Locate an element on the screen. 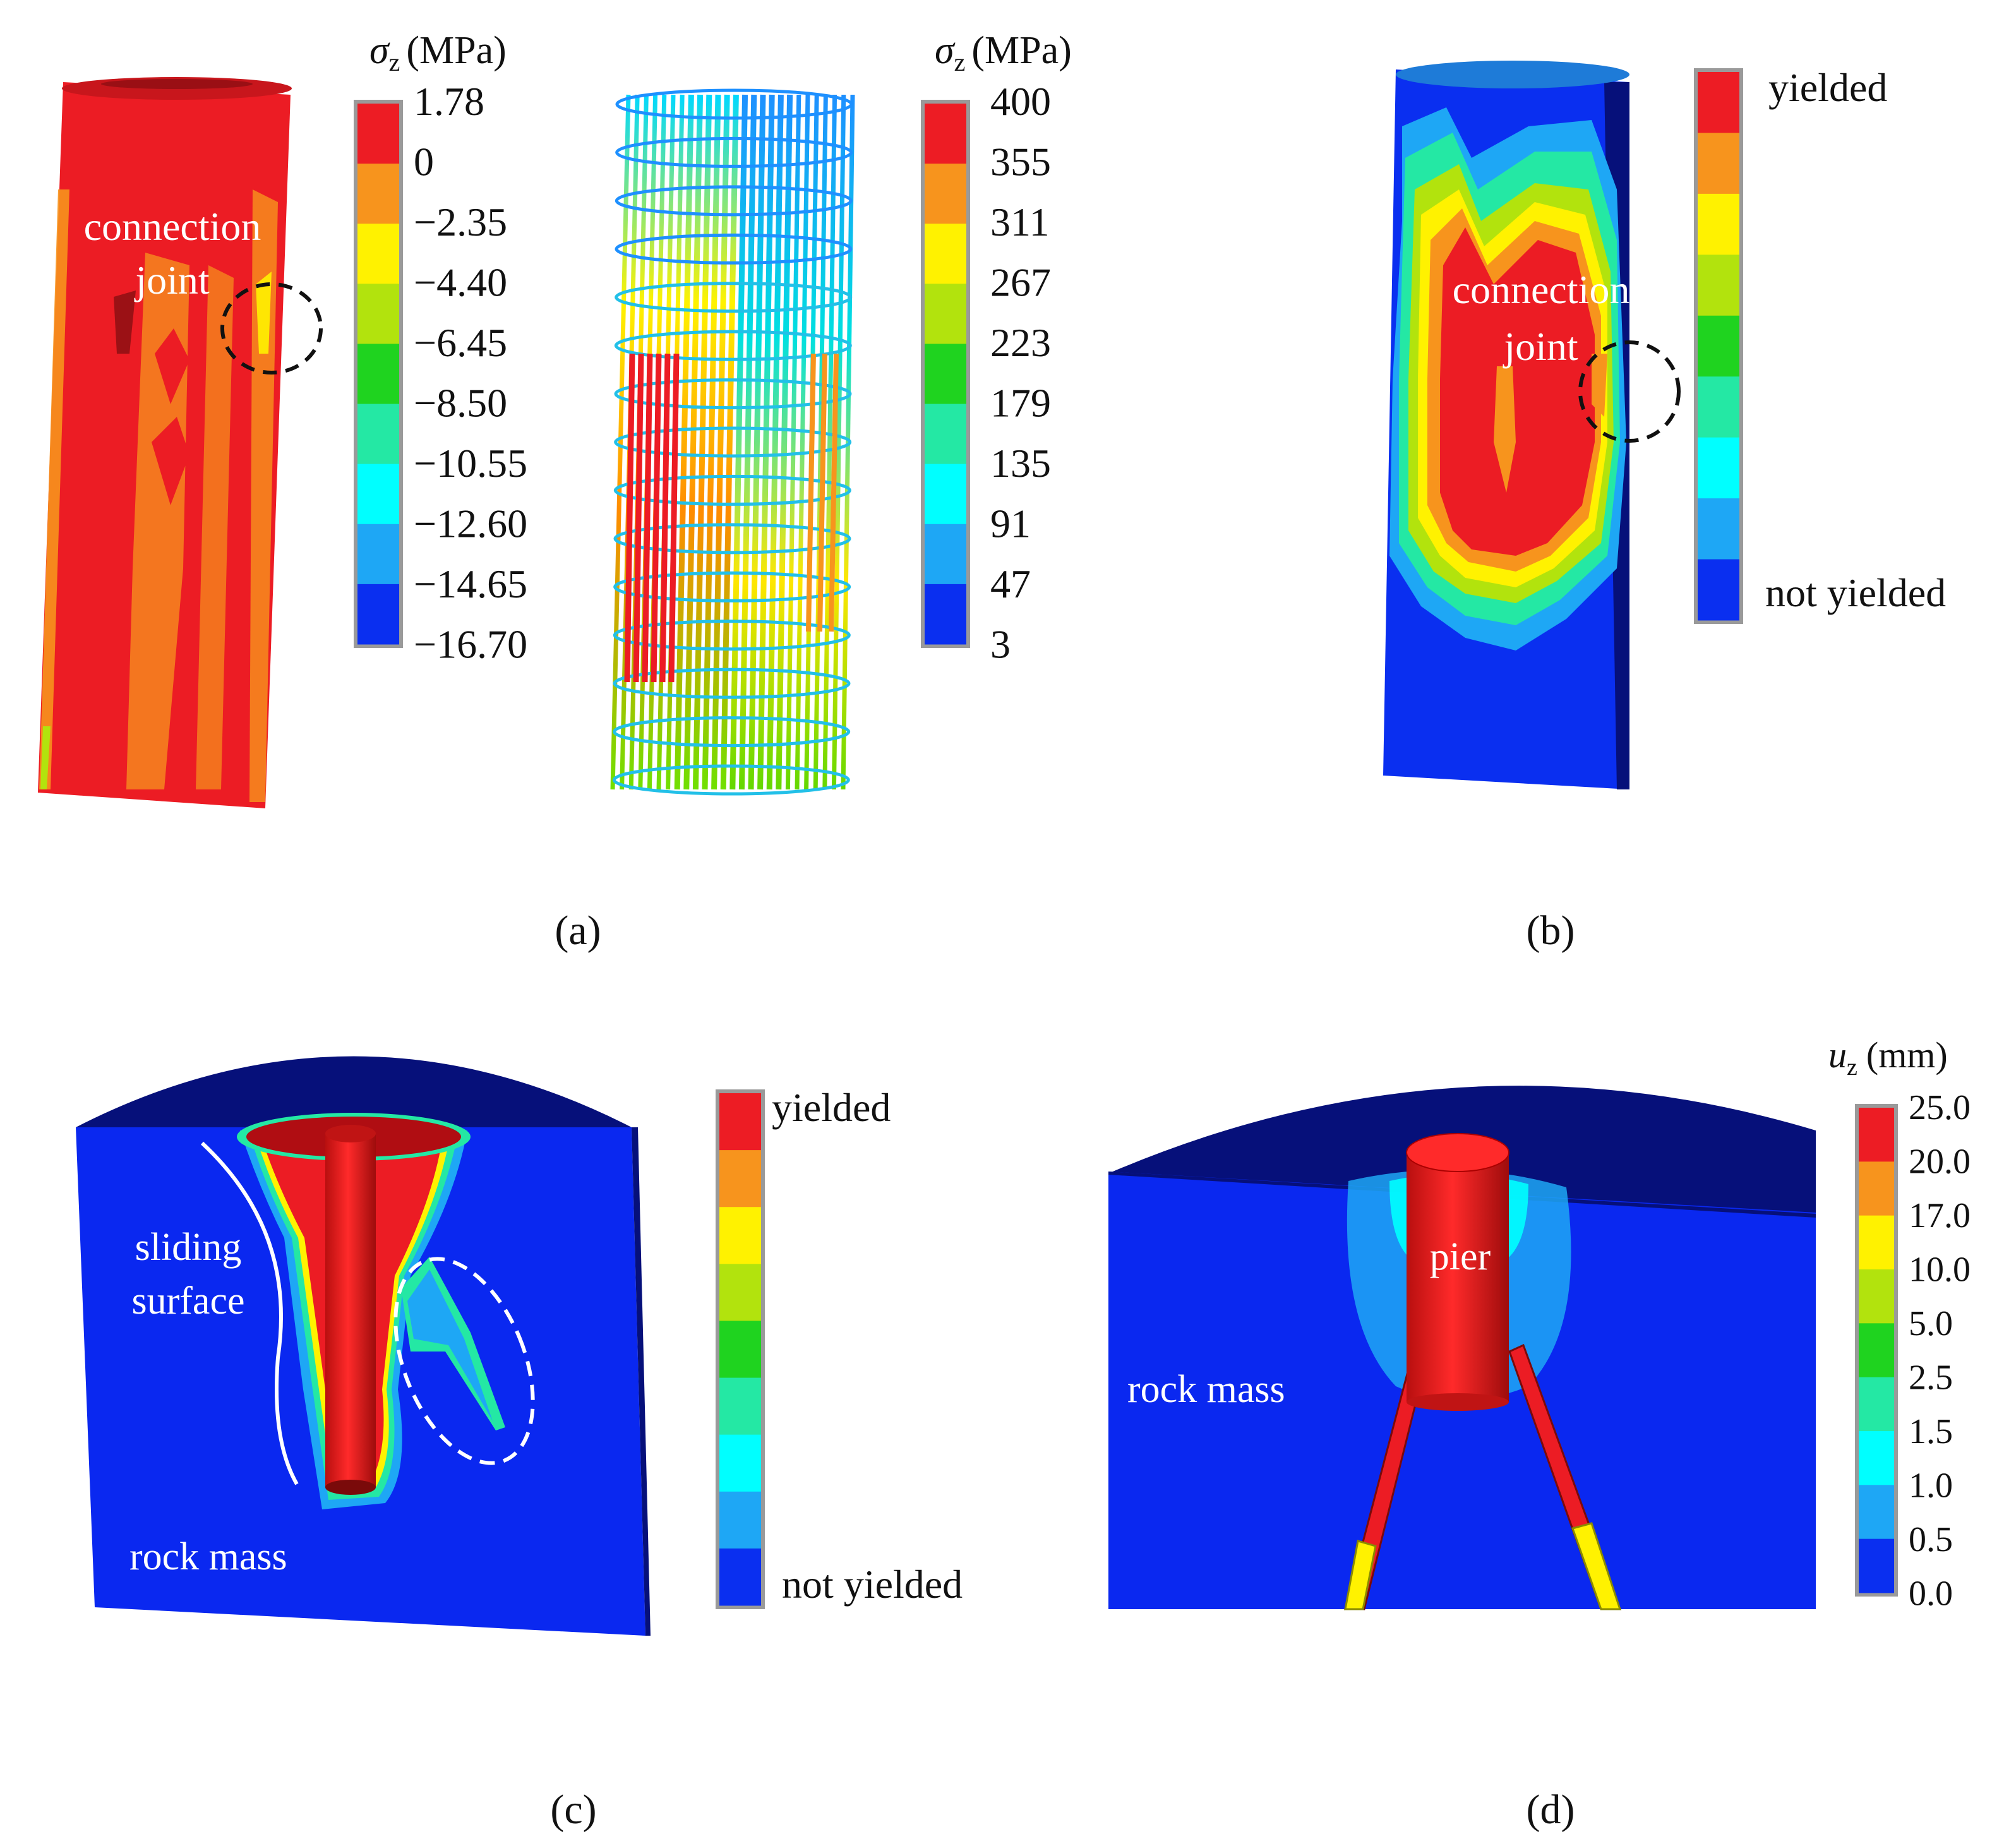 The height and width of the screenshot is (1846, 2016). legend-symbol: σ is located at coordinates (379, 50).